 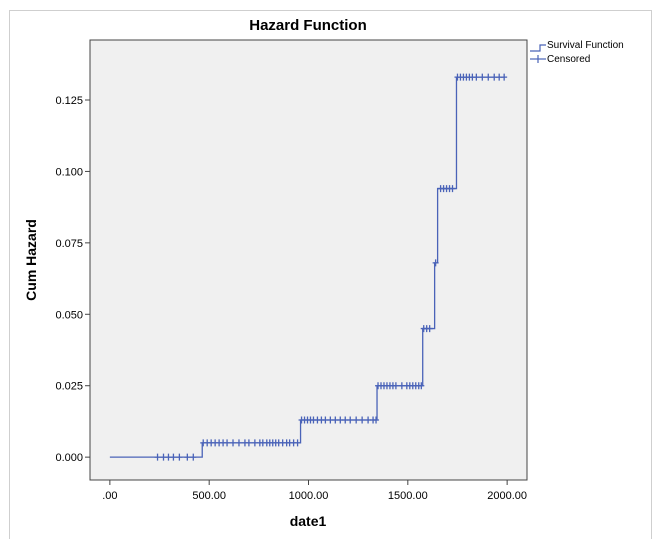 I want to click on x-tick-label: 1000.00, so click(x=309, y=496).